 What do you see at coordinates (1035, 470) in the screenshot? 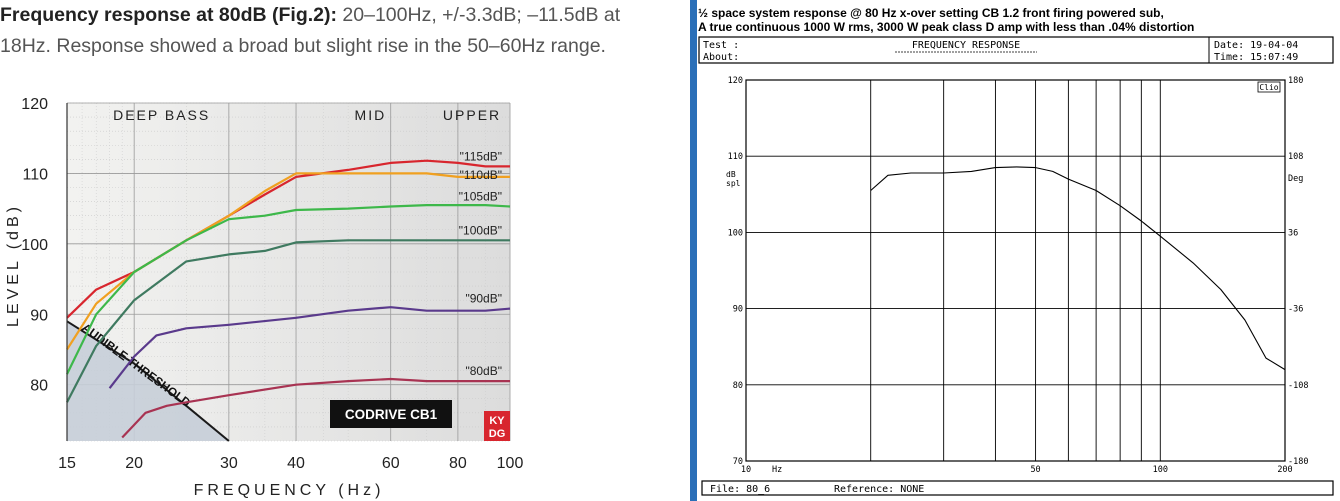
I see `x-tick-label: 50` at bounding box center [1035, 470].